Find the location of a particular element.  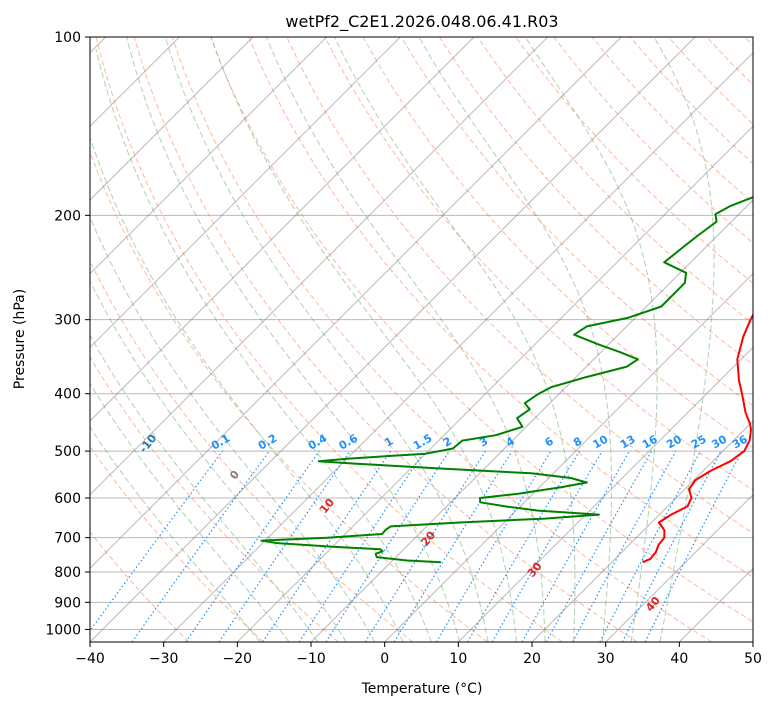

temperature-line is located at coordinates (697, 438).